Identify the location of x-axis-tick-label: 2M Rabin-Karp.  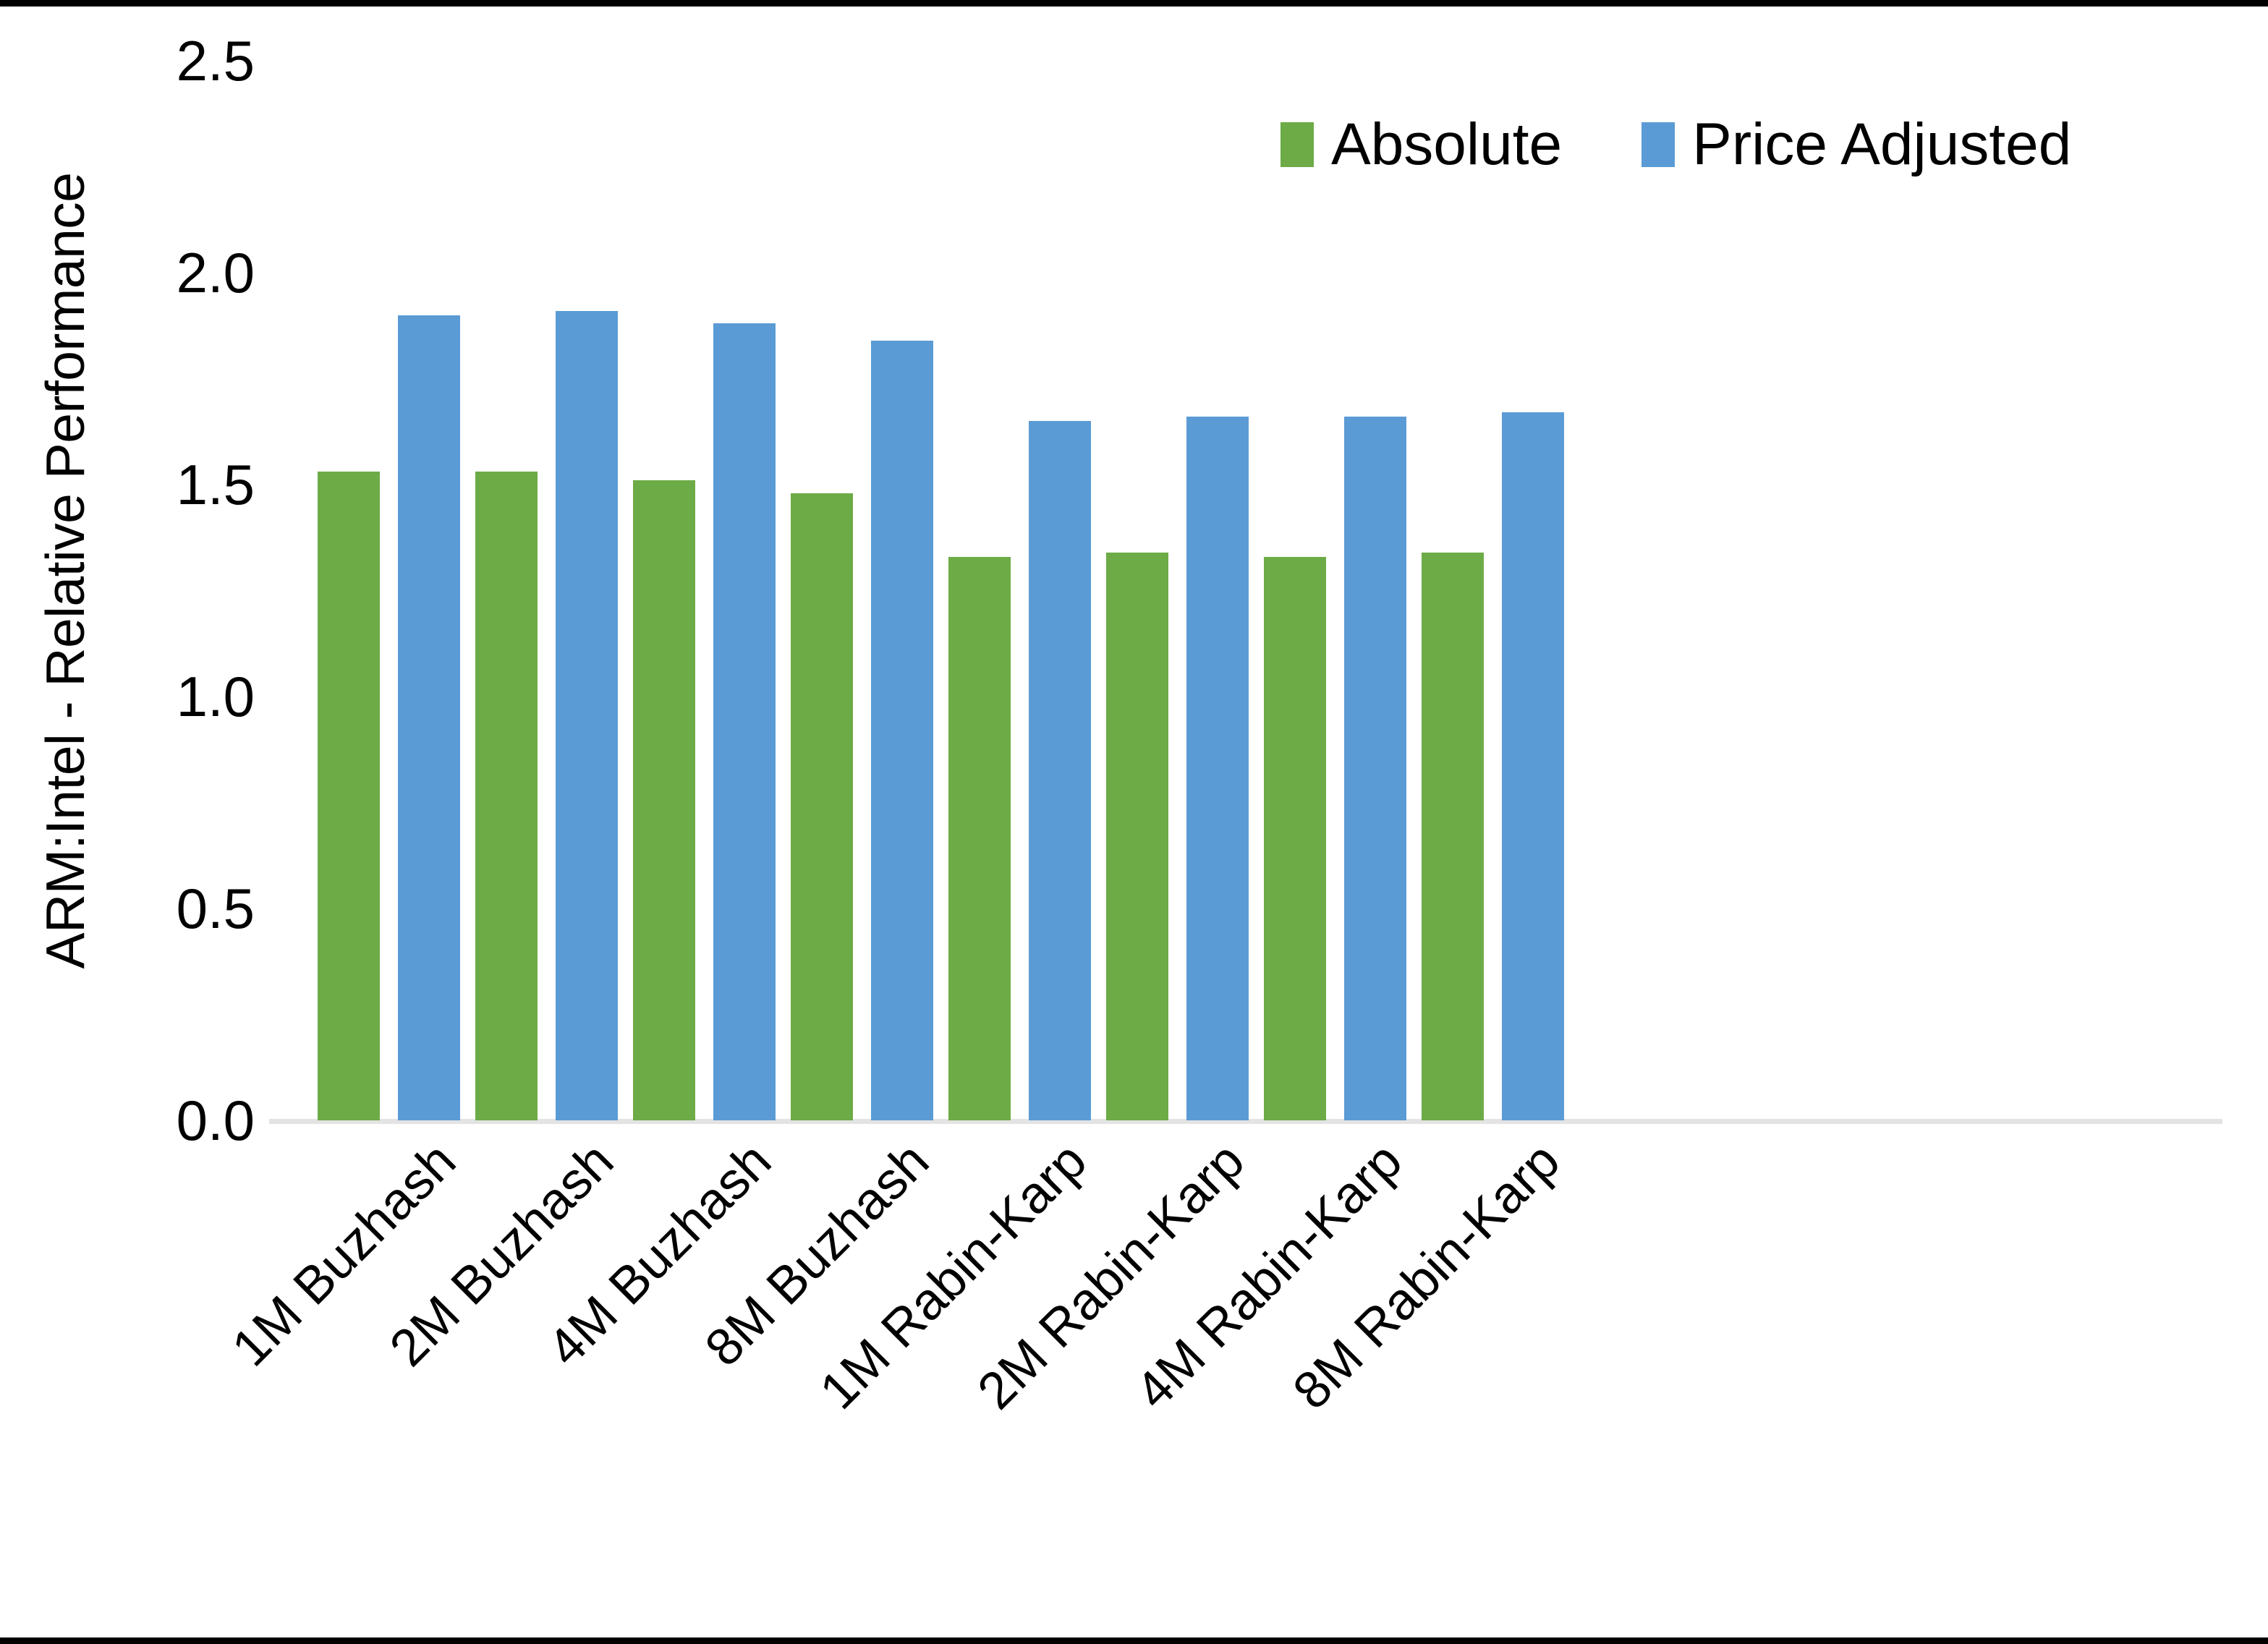
(1111, 1276).